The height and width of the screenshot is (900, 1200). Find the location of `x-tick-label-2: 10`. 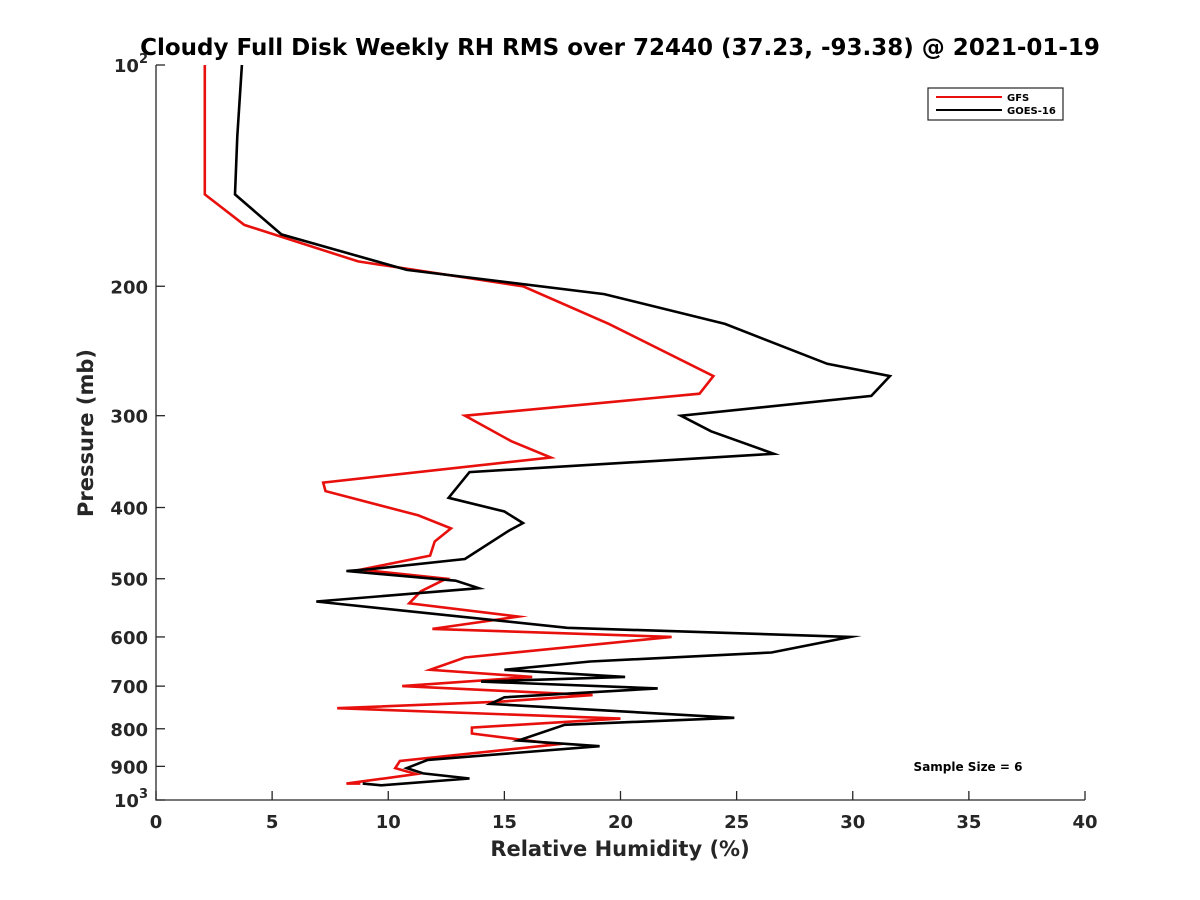

x-tick-label-2: 10 is located at coordinates (388, 822).